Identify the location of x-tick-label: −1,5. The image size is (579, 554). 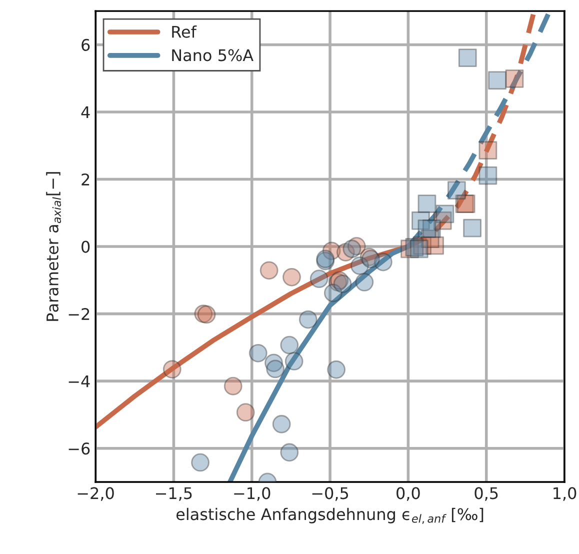
(174, 494).